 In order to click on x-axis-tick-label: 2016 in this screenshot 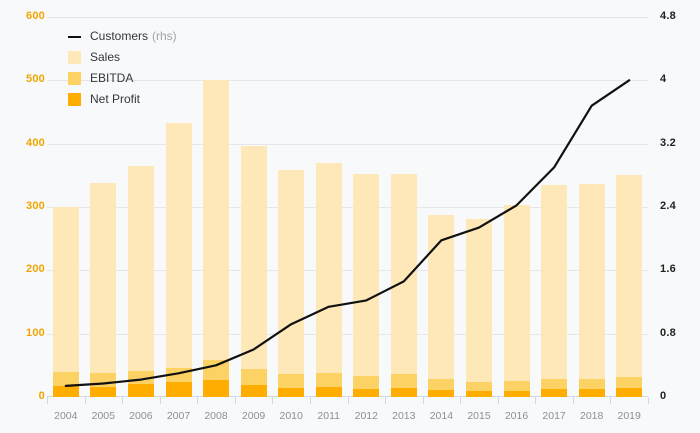, I will do `click(516, 416)`.